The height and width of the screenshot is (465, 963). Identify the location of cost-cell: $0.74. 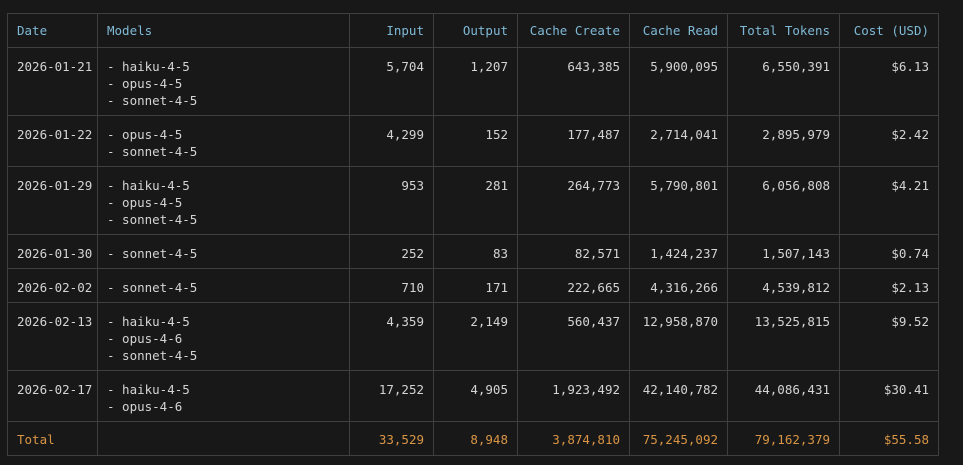
(889, 251).